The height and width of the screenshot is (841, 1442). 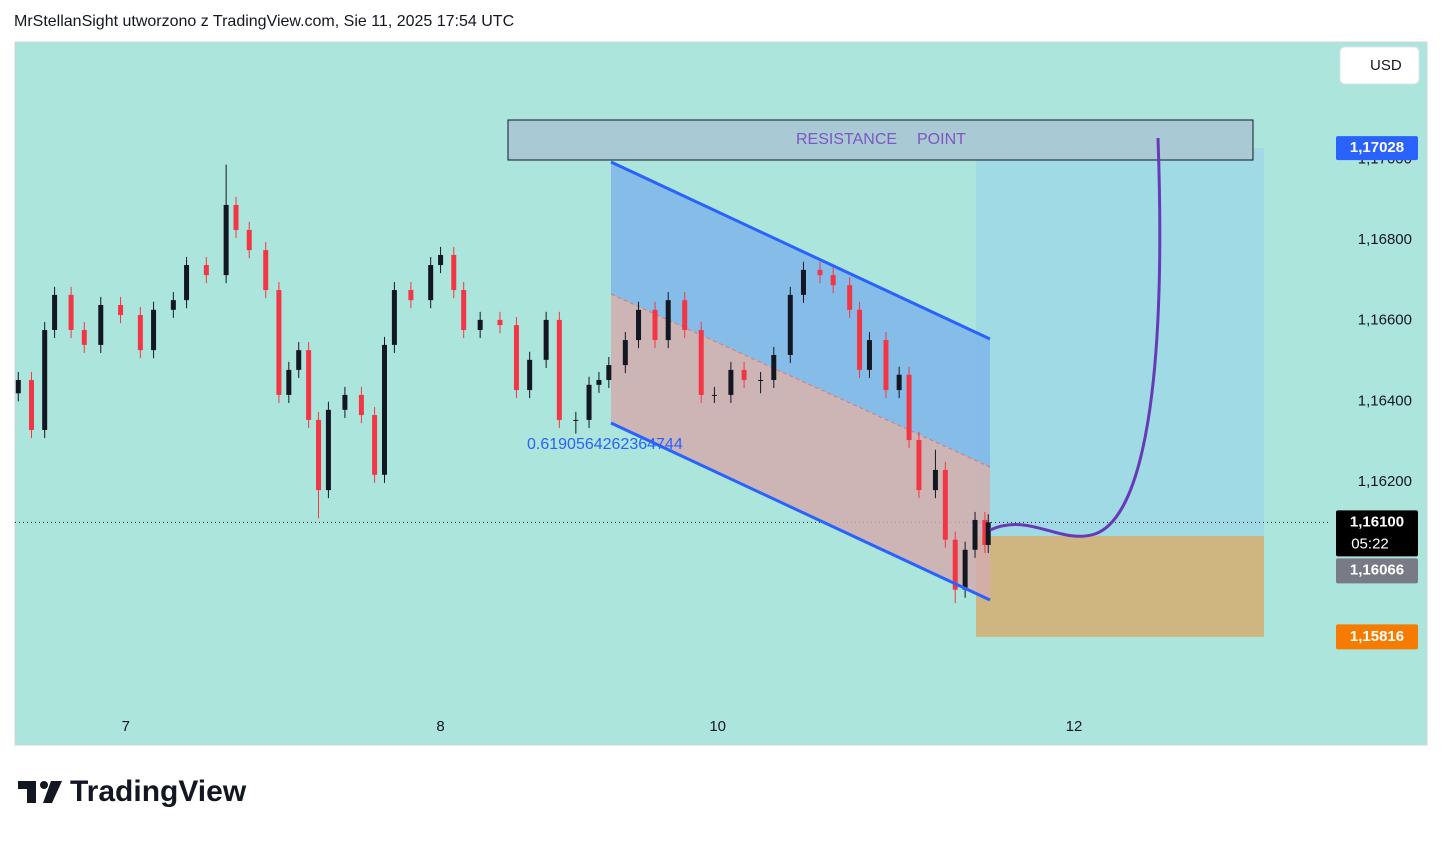 I want to click on price-label: 1,17028, so click(x=1377, y=147).